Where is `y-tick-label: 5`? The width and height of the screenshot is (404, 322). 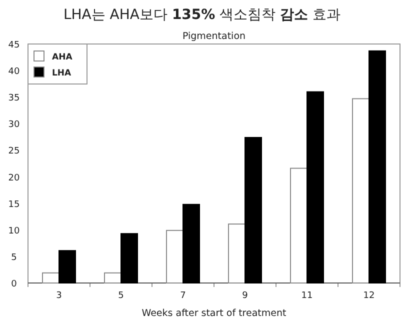
y-tick-label: 5 is located at coordinates (14, 257).